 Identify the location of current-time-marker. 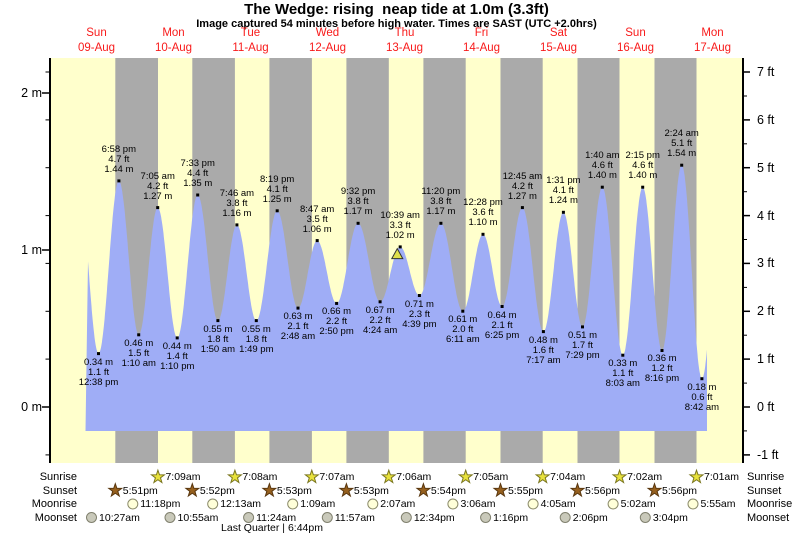
(397, 253).